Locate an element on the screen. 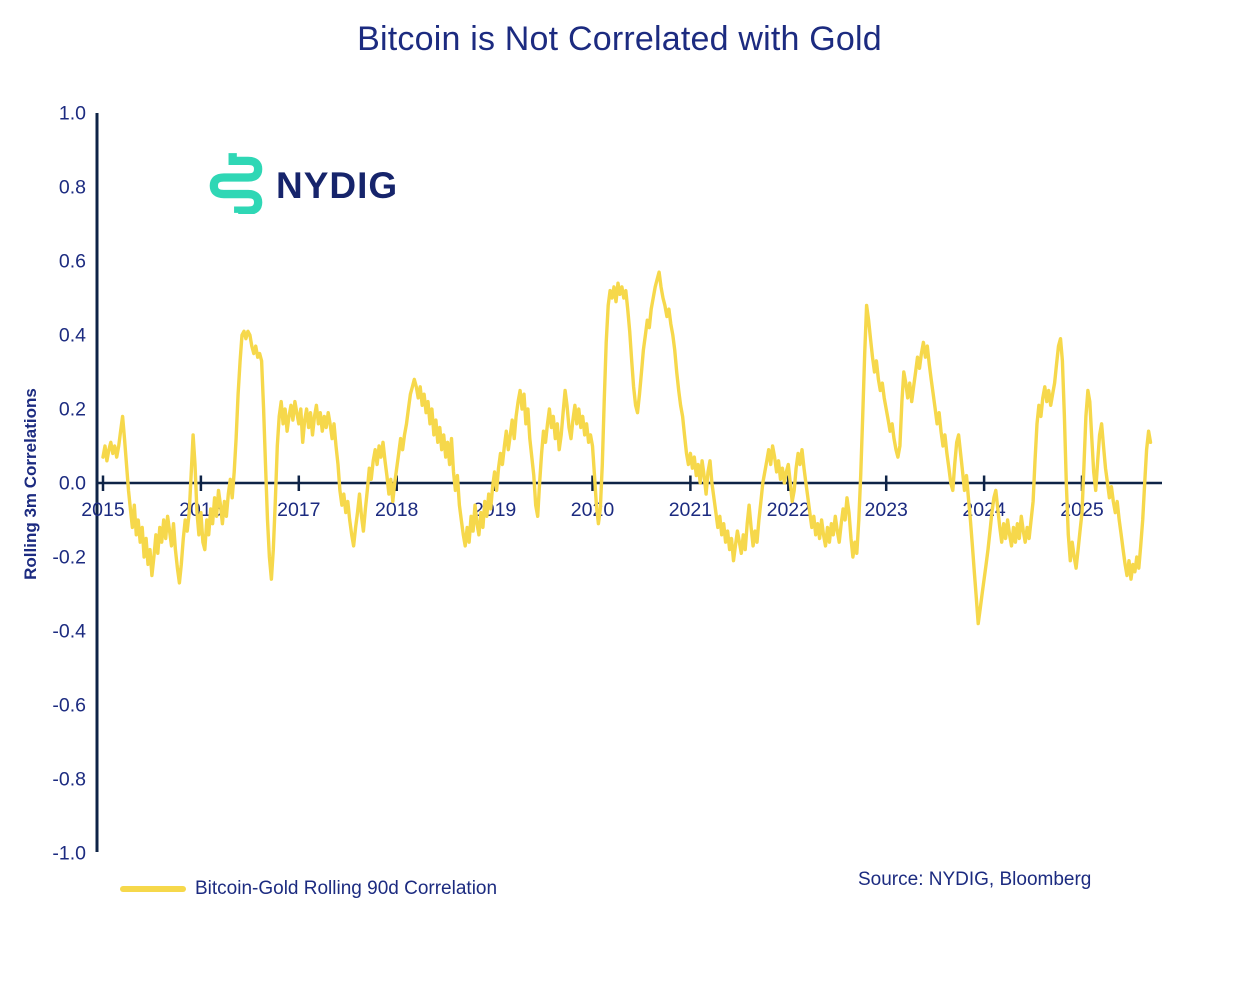 The width and height of the screenshot is (1239, 983). y-tick-label: 0.6 is located at coordinates (72, 262).